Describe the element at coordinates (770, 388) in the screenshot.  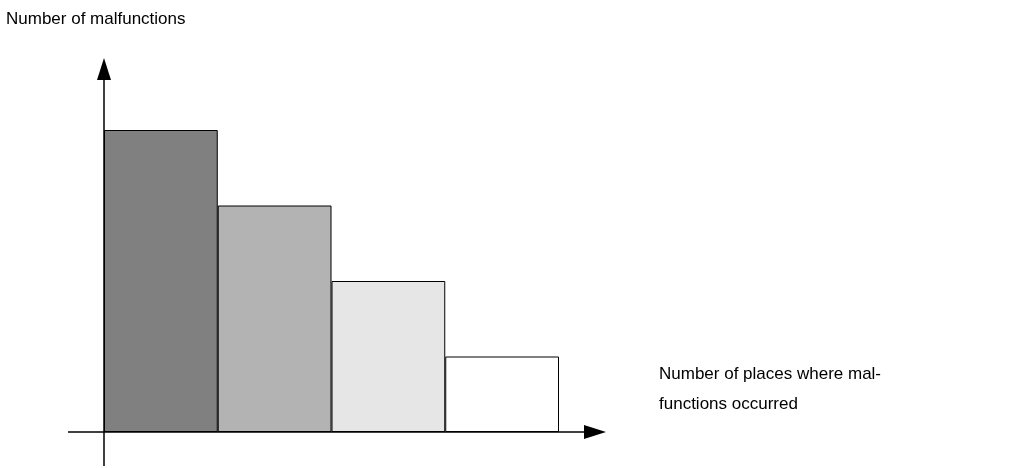
I see `x-axis-title: Number of places where mal- functions occurred` at that location.